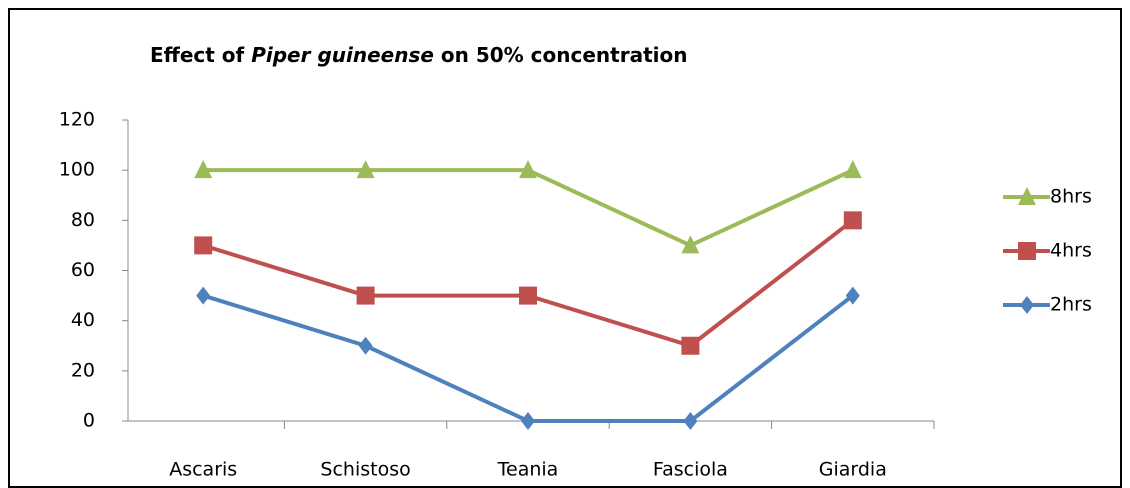  I want to click on legend-label: 4hrs, so click(1071, 251).